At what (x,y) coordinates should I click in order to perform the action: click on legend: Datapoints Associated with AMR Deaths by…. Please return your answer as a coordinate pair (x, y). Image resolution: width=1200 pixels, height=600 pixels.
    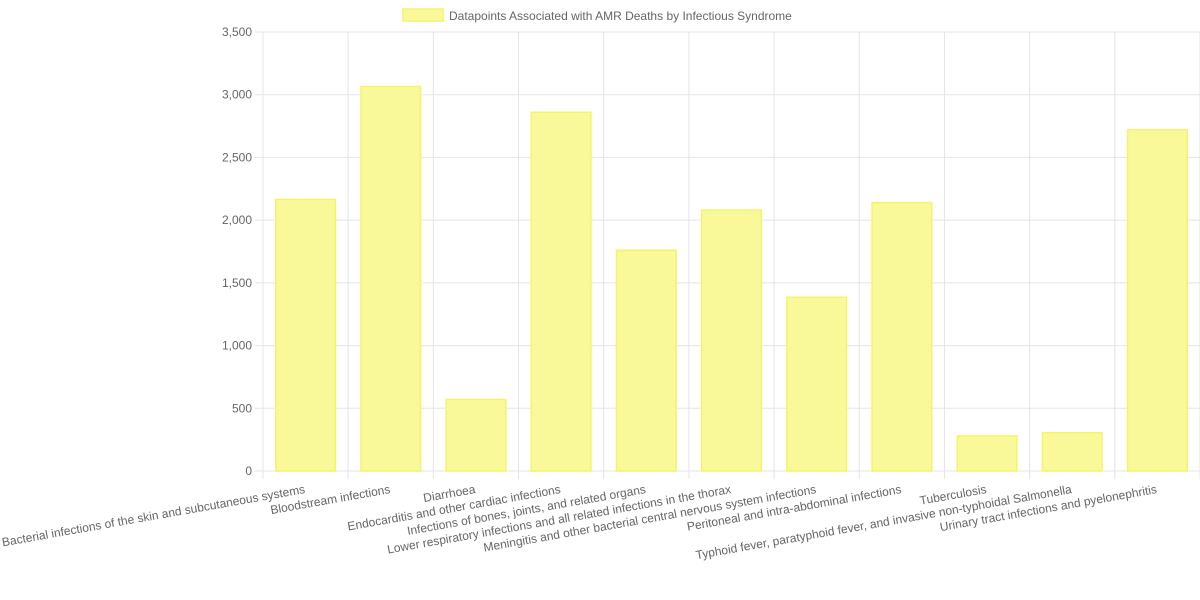
    Looking at the image, I should click on (597, 15).